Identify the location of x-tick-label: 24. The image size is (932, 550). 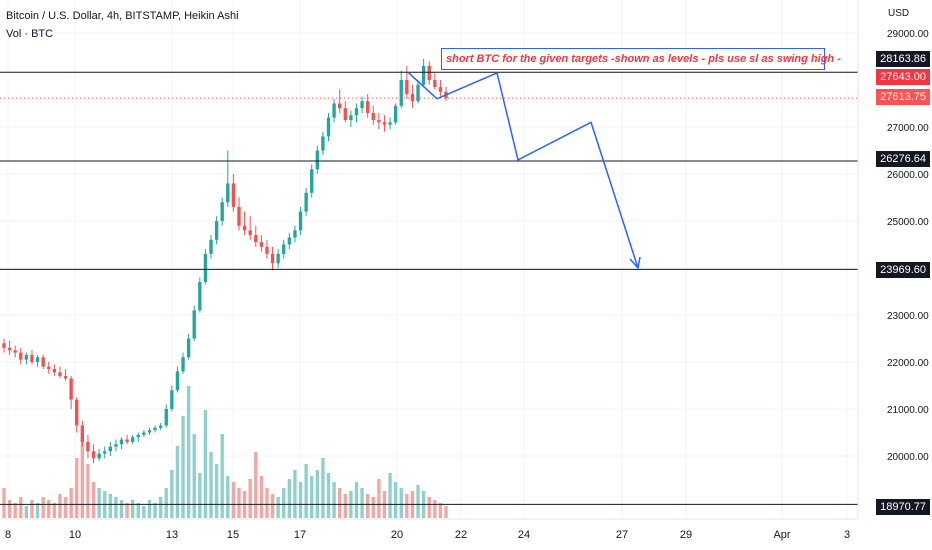
(524, 535).